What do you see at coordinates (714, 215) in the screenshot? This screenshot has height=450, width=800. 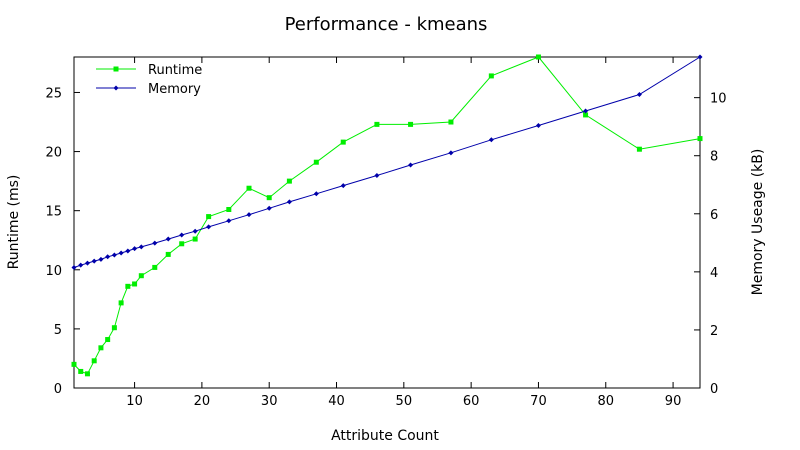 I see `y2-tick-label: 6` at bounding box center [714, 215].